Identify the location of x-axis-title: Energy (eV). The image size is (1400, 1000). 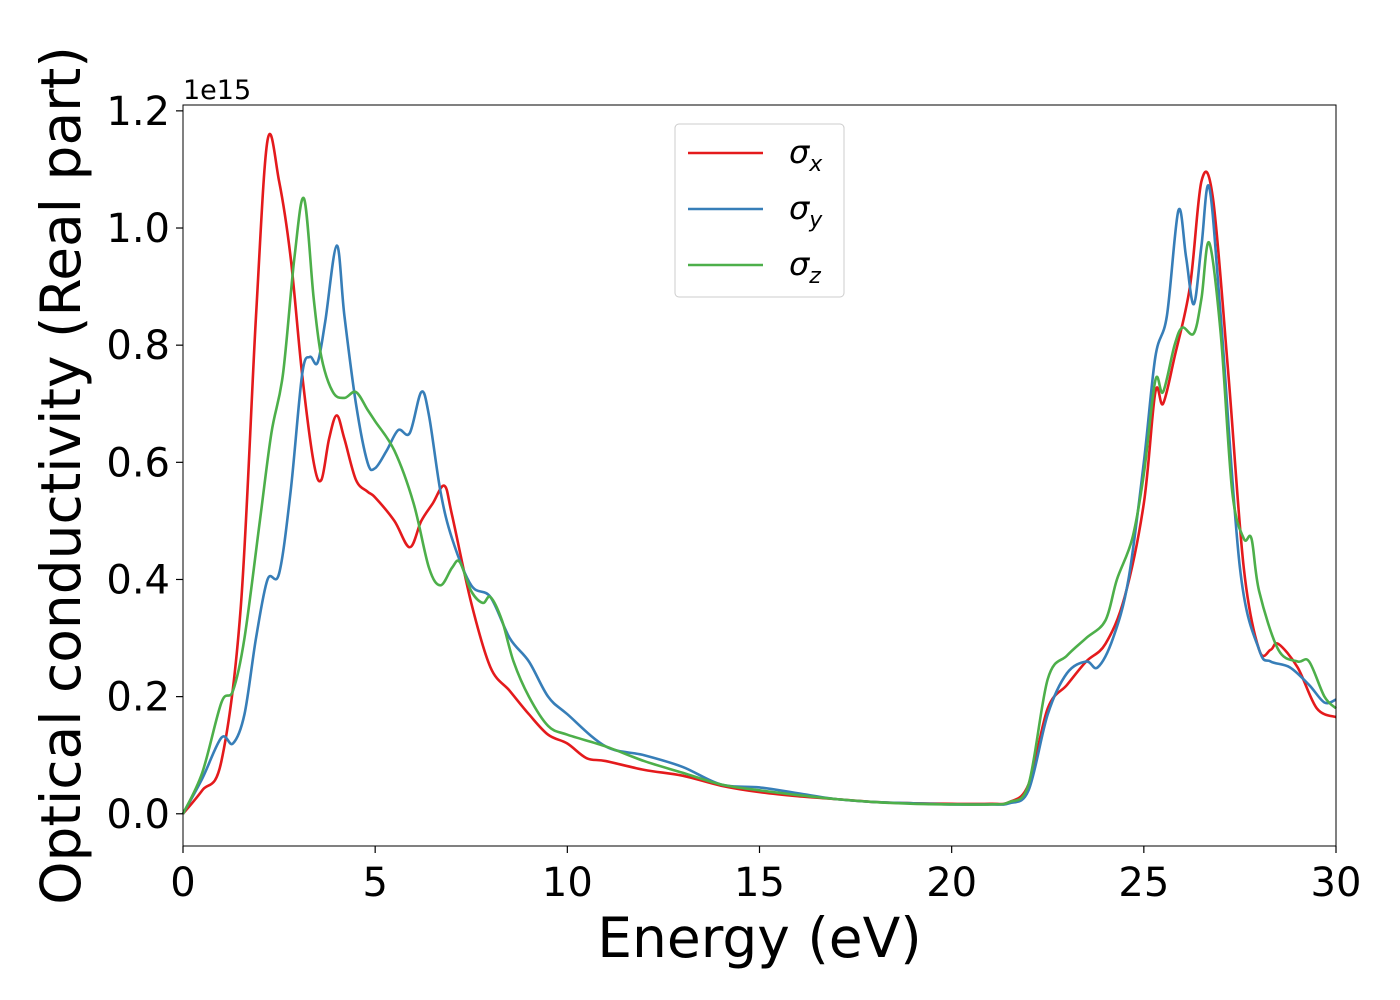
(759, 938).